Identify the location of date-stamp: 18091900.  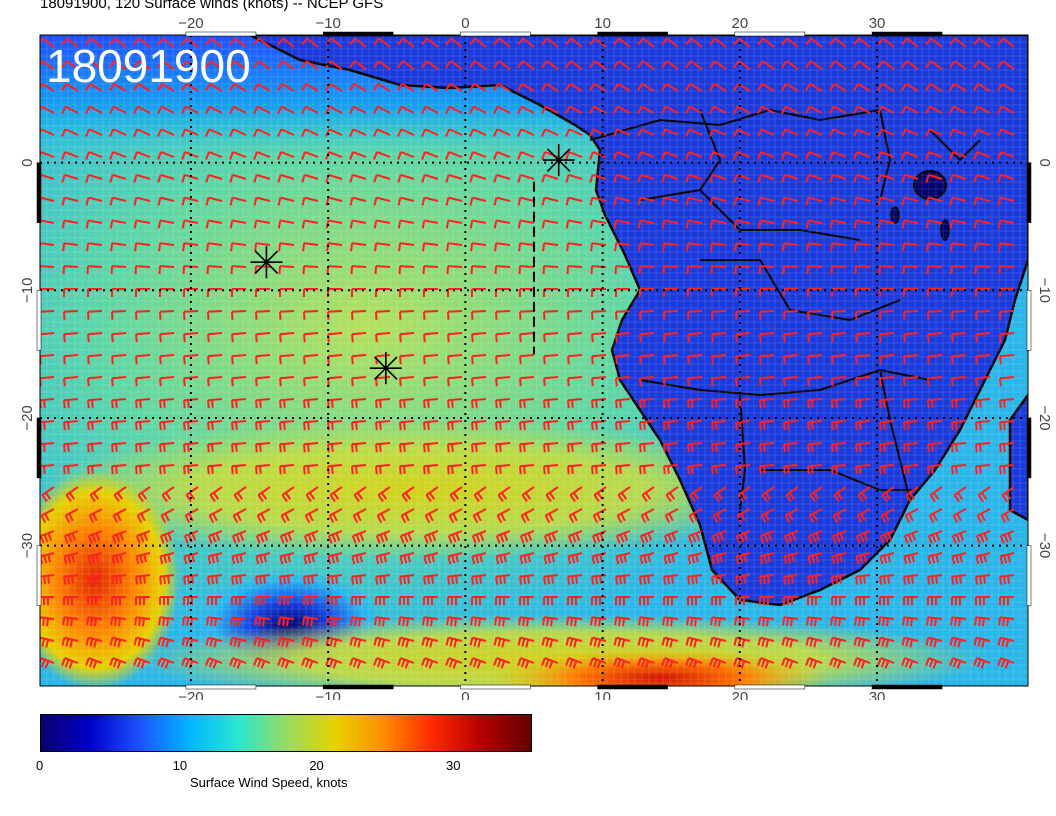
(148, 66).